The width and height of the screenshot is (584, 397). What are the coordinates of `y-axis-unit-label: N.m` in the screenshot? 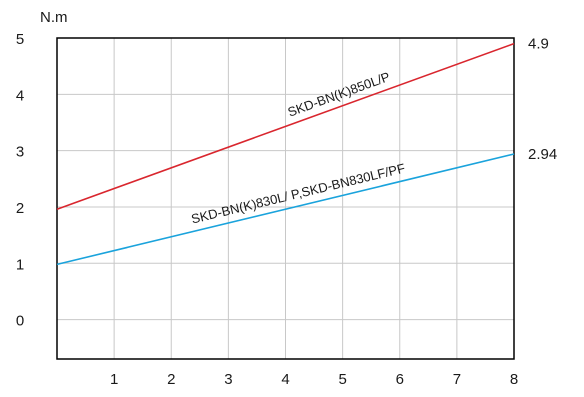 It's located at (54, 17).